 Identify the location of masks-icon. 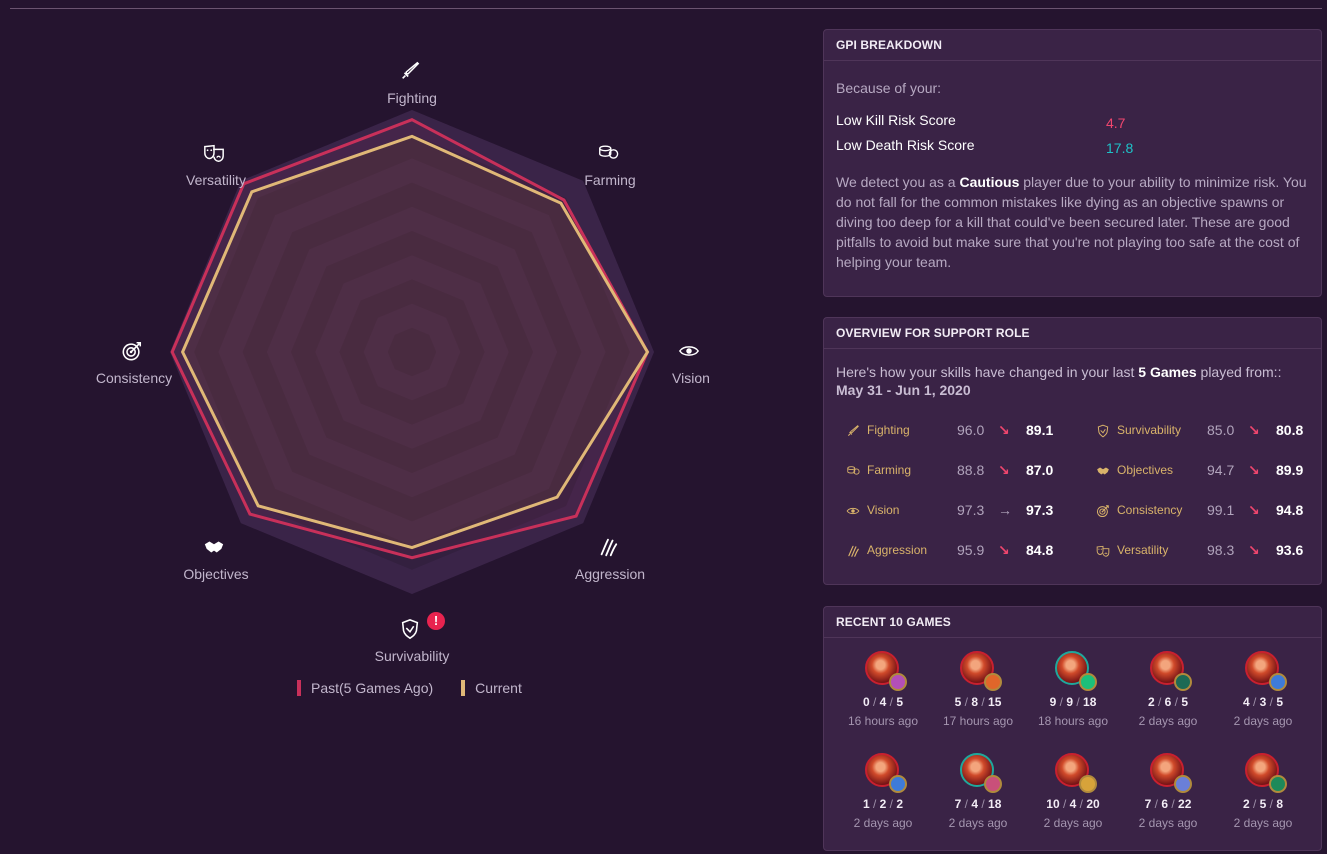
(1103, 551).